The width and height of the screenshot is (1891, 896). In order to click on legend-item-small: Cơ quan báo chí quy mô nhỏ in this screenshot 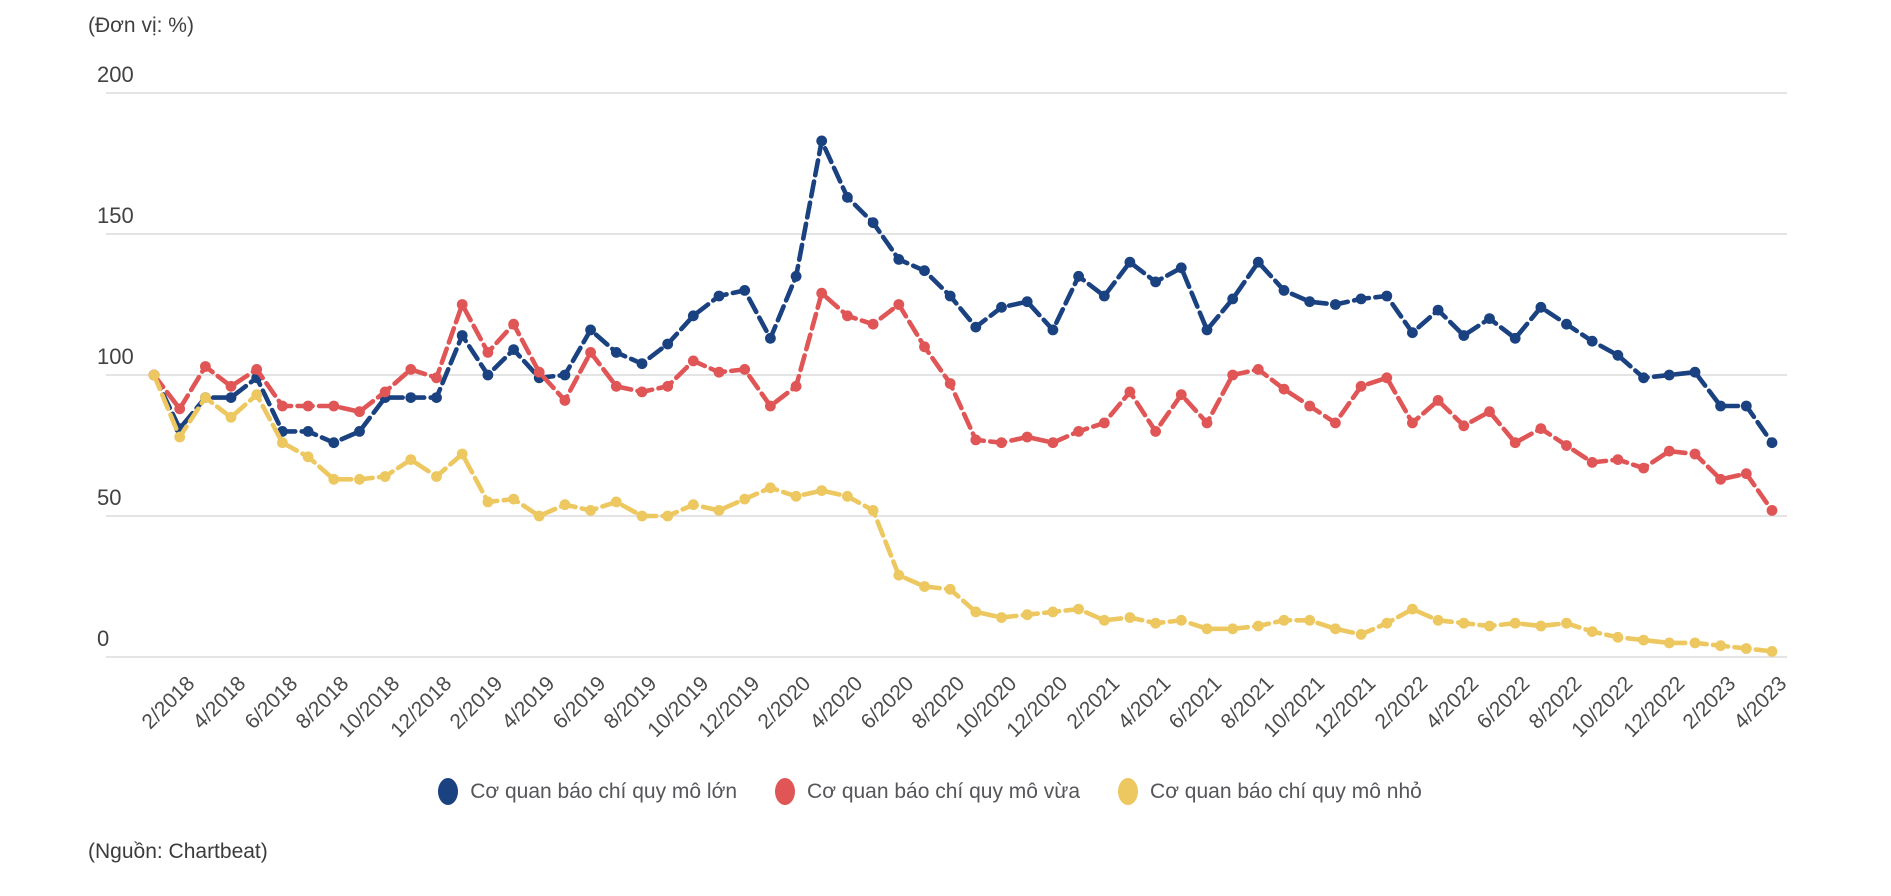, I will do `click(1270, 791)`.